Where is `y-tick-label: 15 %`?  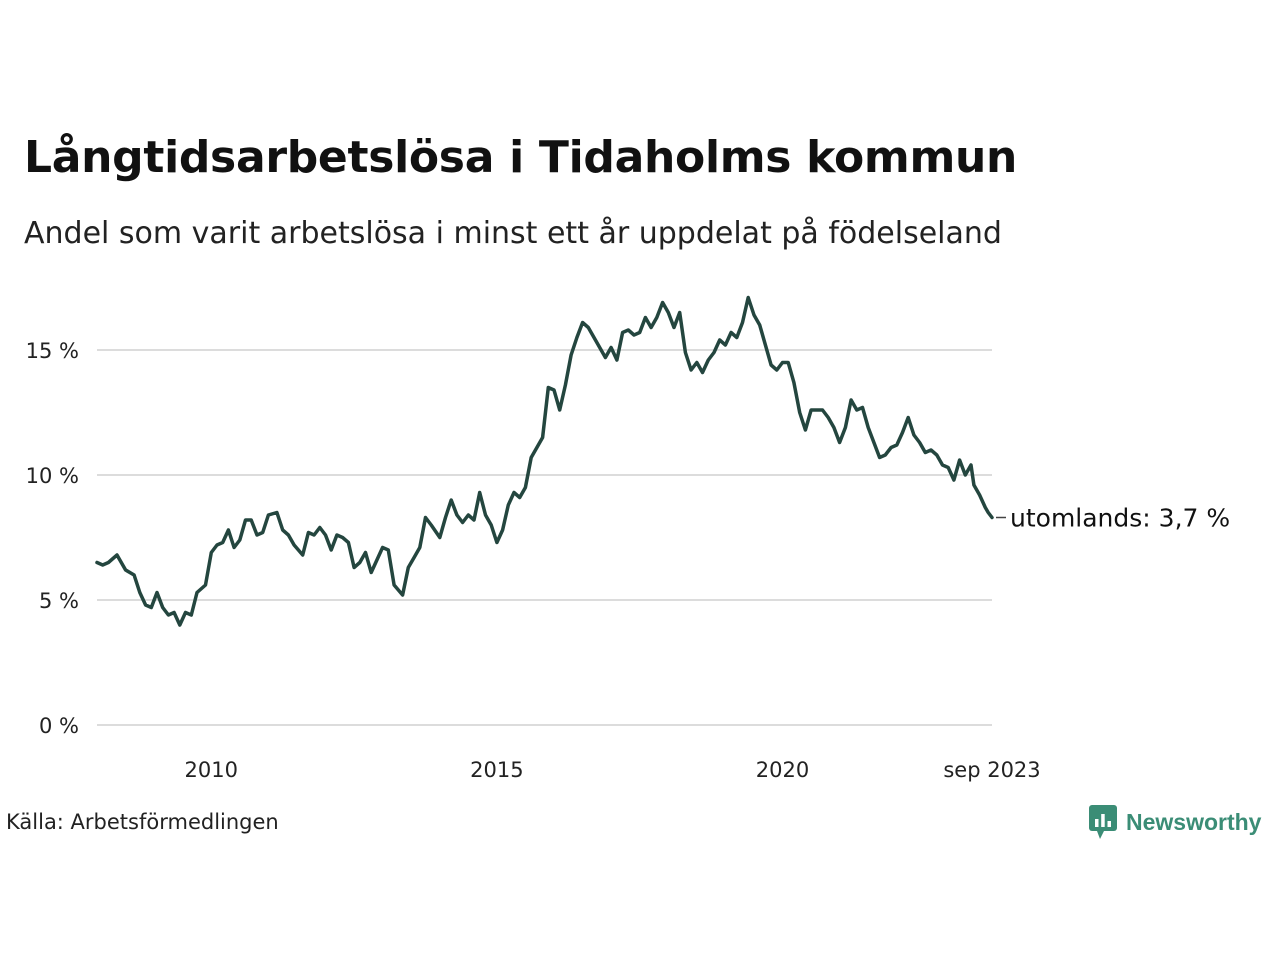 y-tick-label: 15 % is located at coordinates (52, 351).